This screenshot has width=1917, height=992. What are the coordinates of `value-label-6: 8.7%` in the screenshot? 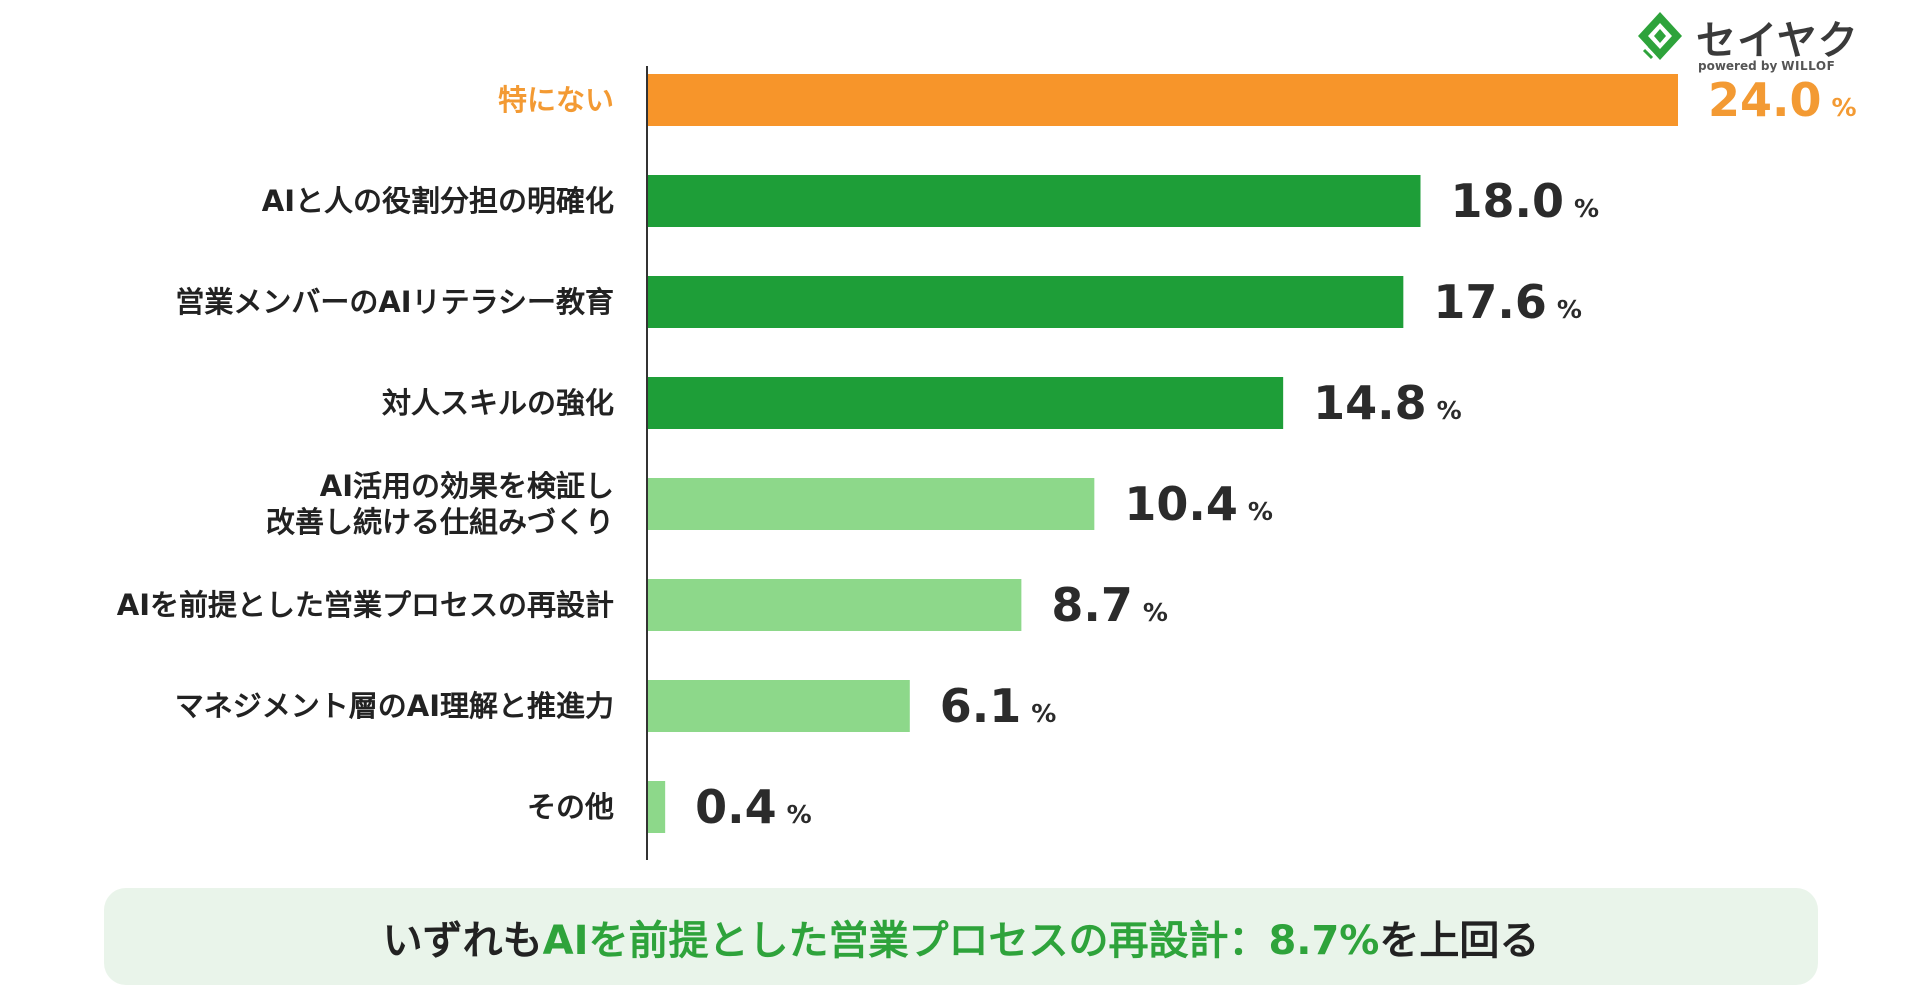 It's located at (1109, 605).